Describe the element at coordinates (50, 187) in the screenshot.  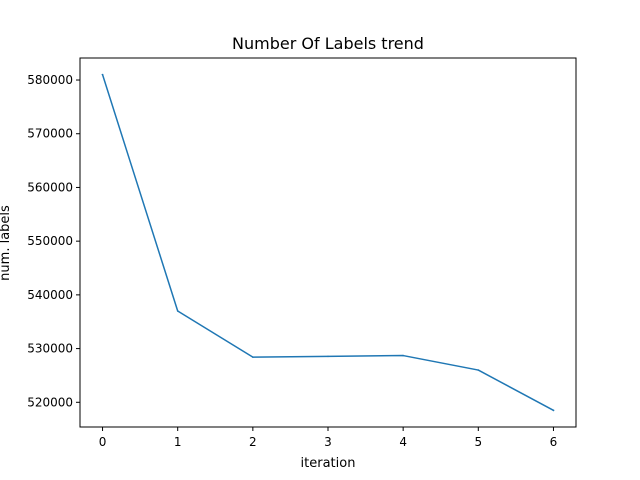
I see `y-tick-label: 560000` at that location.